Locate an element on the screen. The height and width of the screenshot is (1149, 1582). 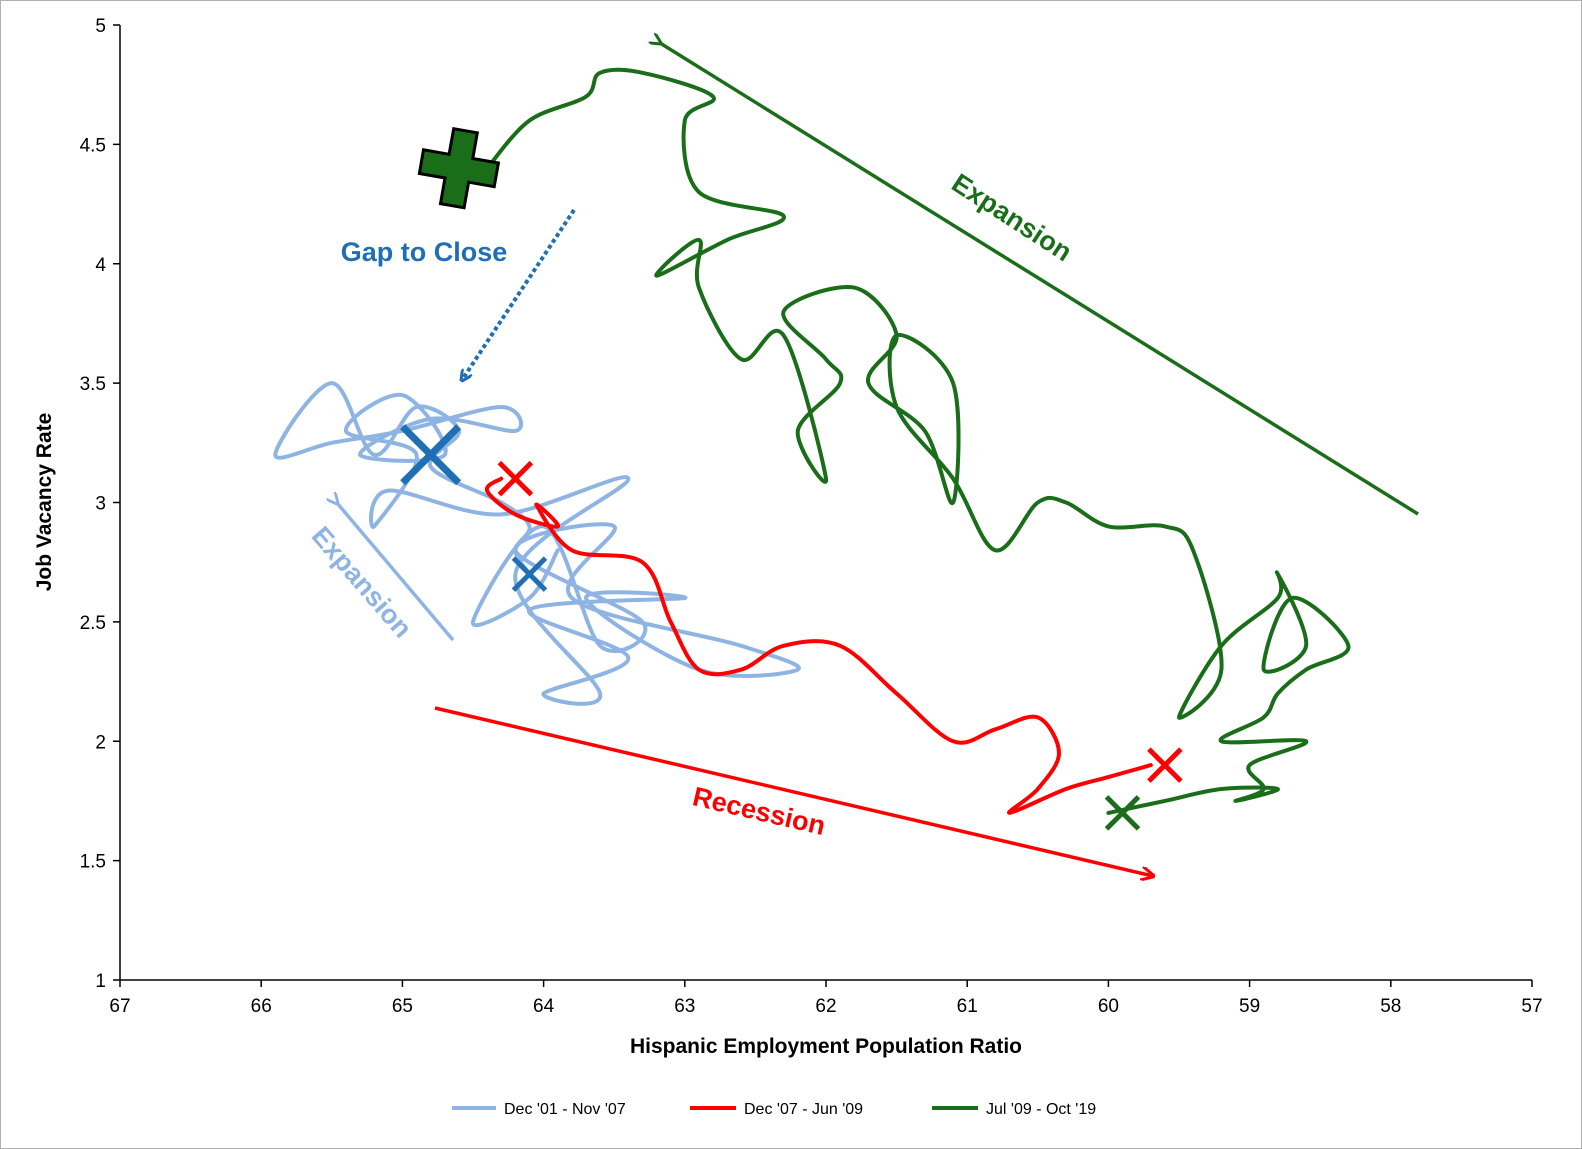
x-tick-label: 66 is located at coordinates (261, 1006).